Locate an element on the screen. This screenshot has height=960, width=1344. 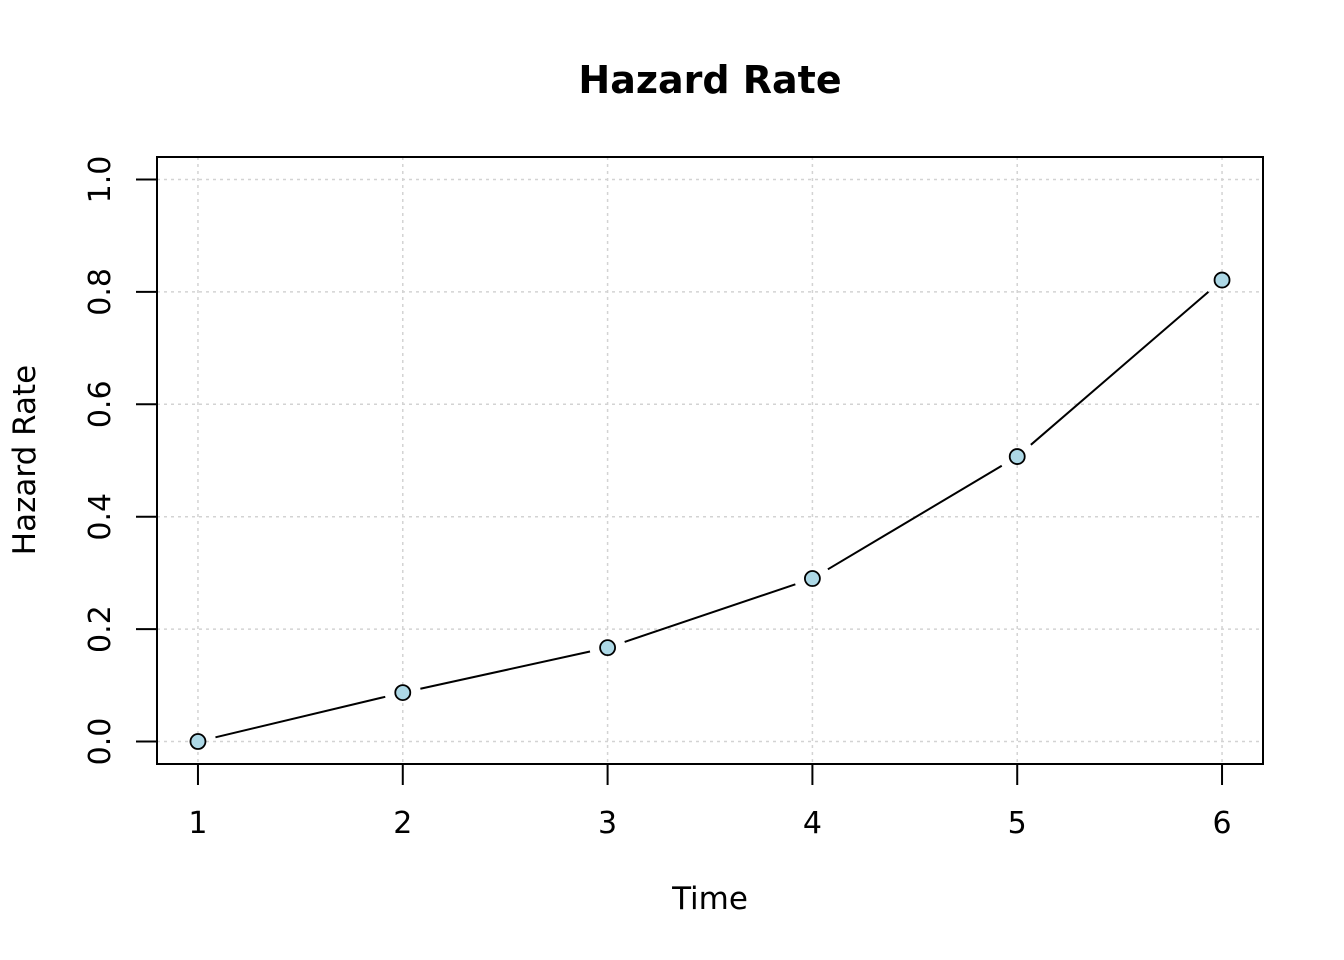
y-tick-label-0.2: 0.2 is located at coordinates (100, 629).